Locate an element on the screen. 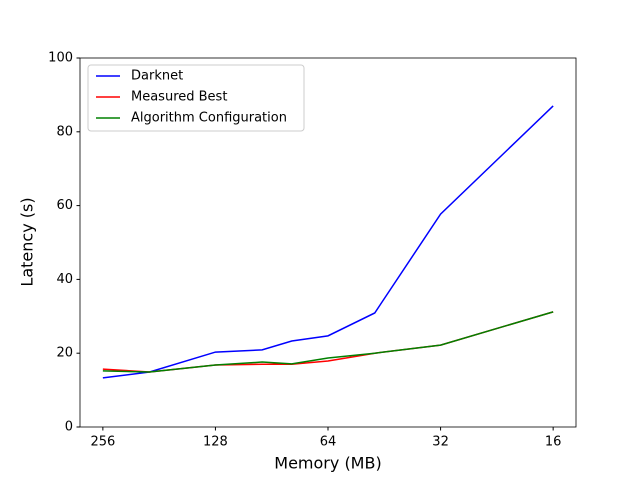 The image size is (640, 480). x-tick-label: 16 is located at coordinates (553, 442).